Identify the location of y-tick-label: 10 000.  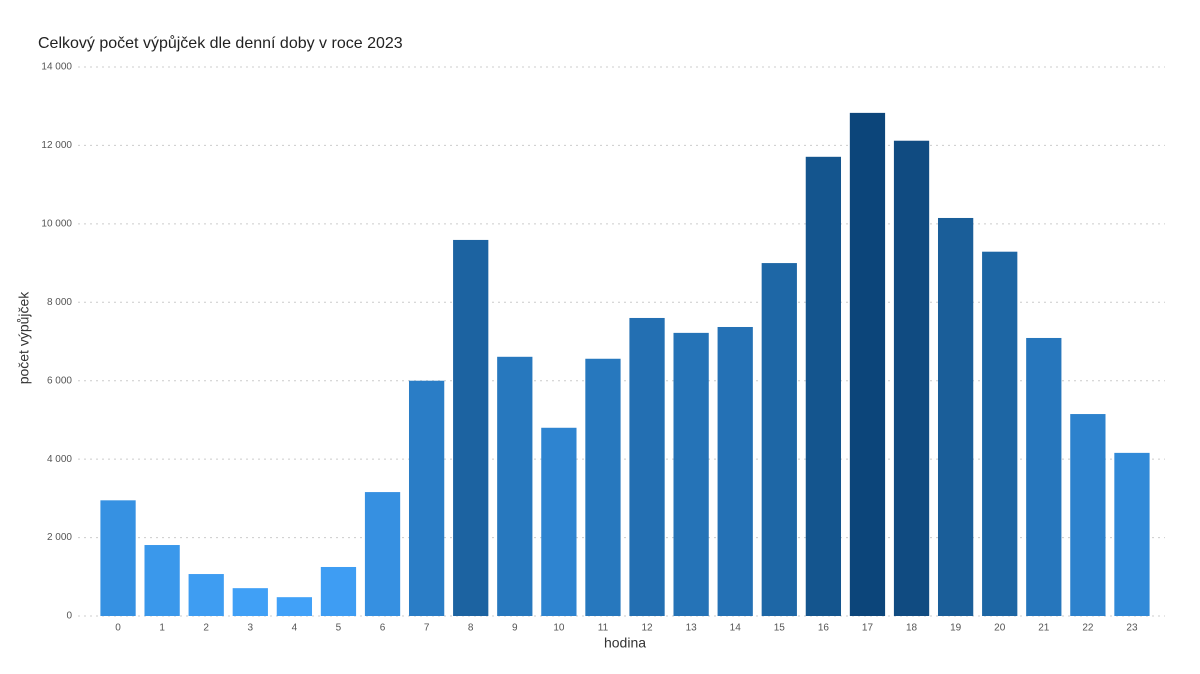
(56, 223).